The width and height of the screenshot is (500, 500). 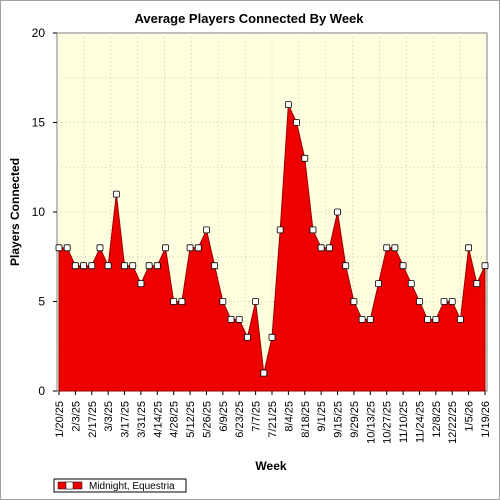 I want to click on x-tick-label: 1/5/26, so click(x=470, y=416).